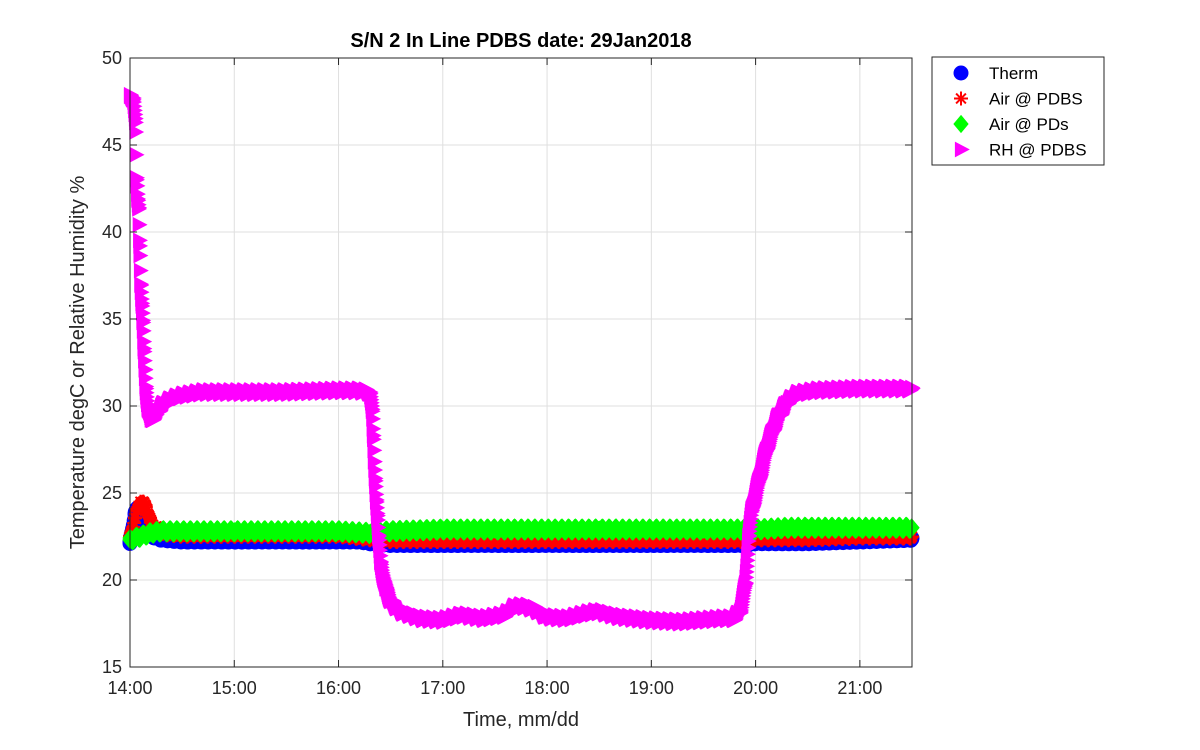 The height and width of the screenshot is (750, 1200). What do you see at coordinates (234, 688) in the screenshot?
I see `x-tick-label: 15:00` at bounding box center [234, 688].